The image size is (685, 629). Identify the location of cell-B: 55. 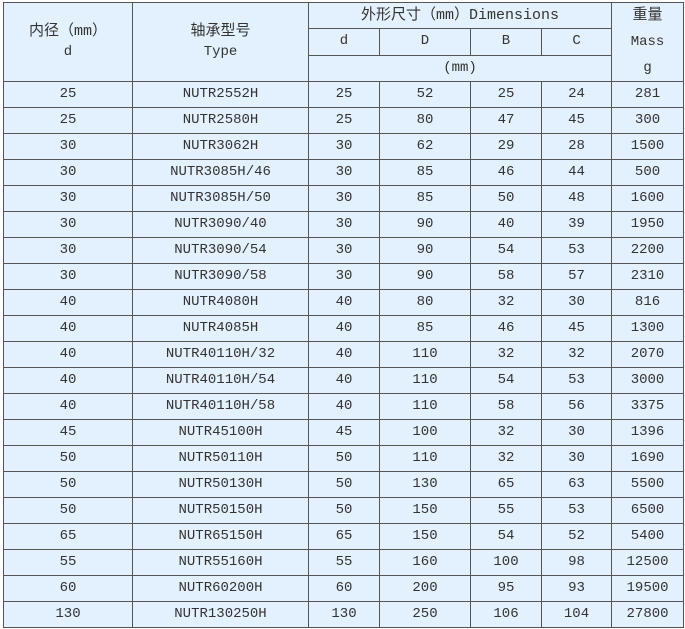
(506, 510).